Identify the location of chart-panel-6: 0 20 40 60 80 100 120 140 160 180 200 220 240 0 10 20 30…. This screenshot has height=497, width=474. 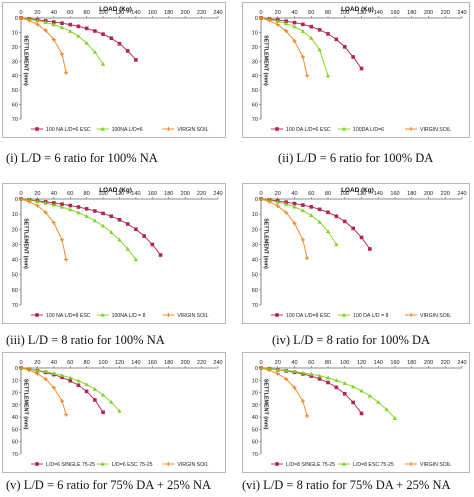
(356, 412).